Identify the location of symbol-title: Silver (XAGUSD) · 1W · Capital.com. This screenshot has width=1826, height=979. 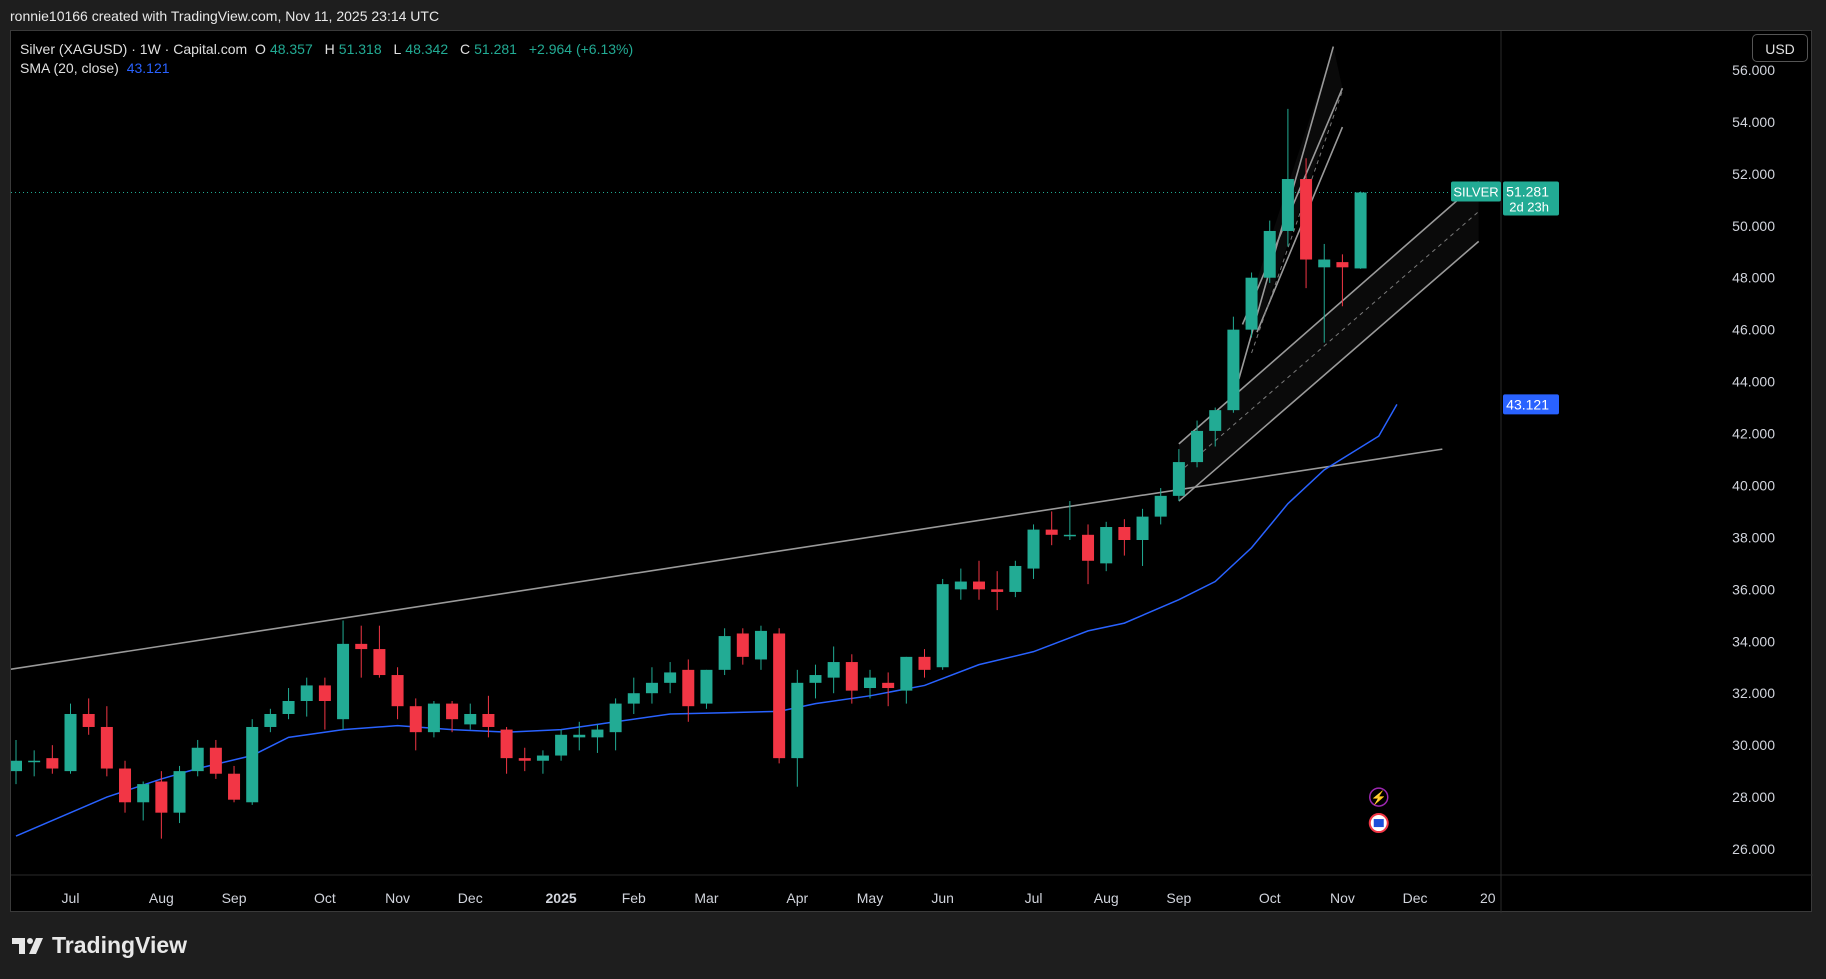
(134, 49).